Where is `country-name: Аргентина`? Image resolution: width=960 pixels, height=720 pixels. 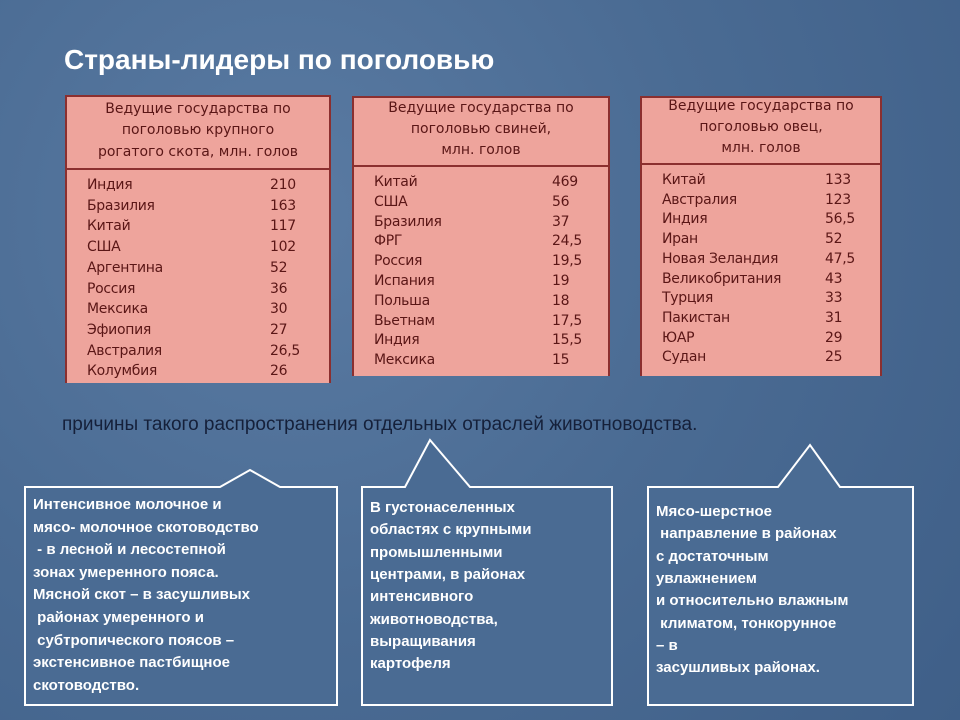
country-name: Аргентина is located at coordinates (125, 267).